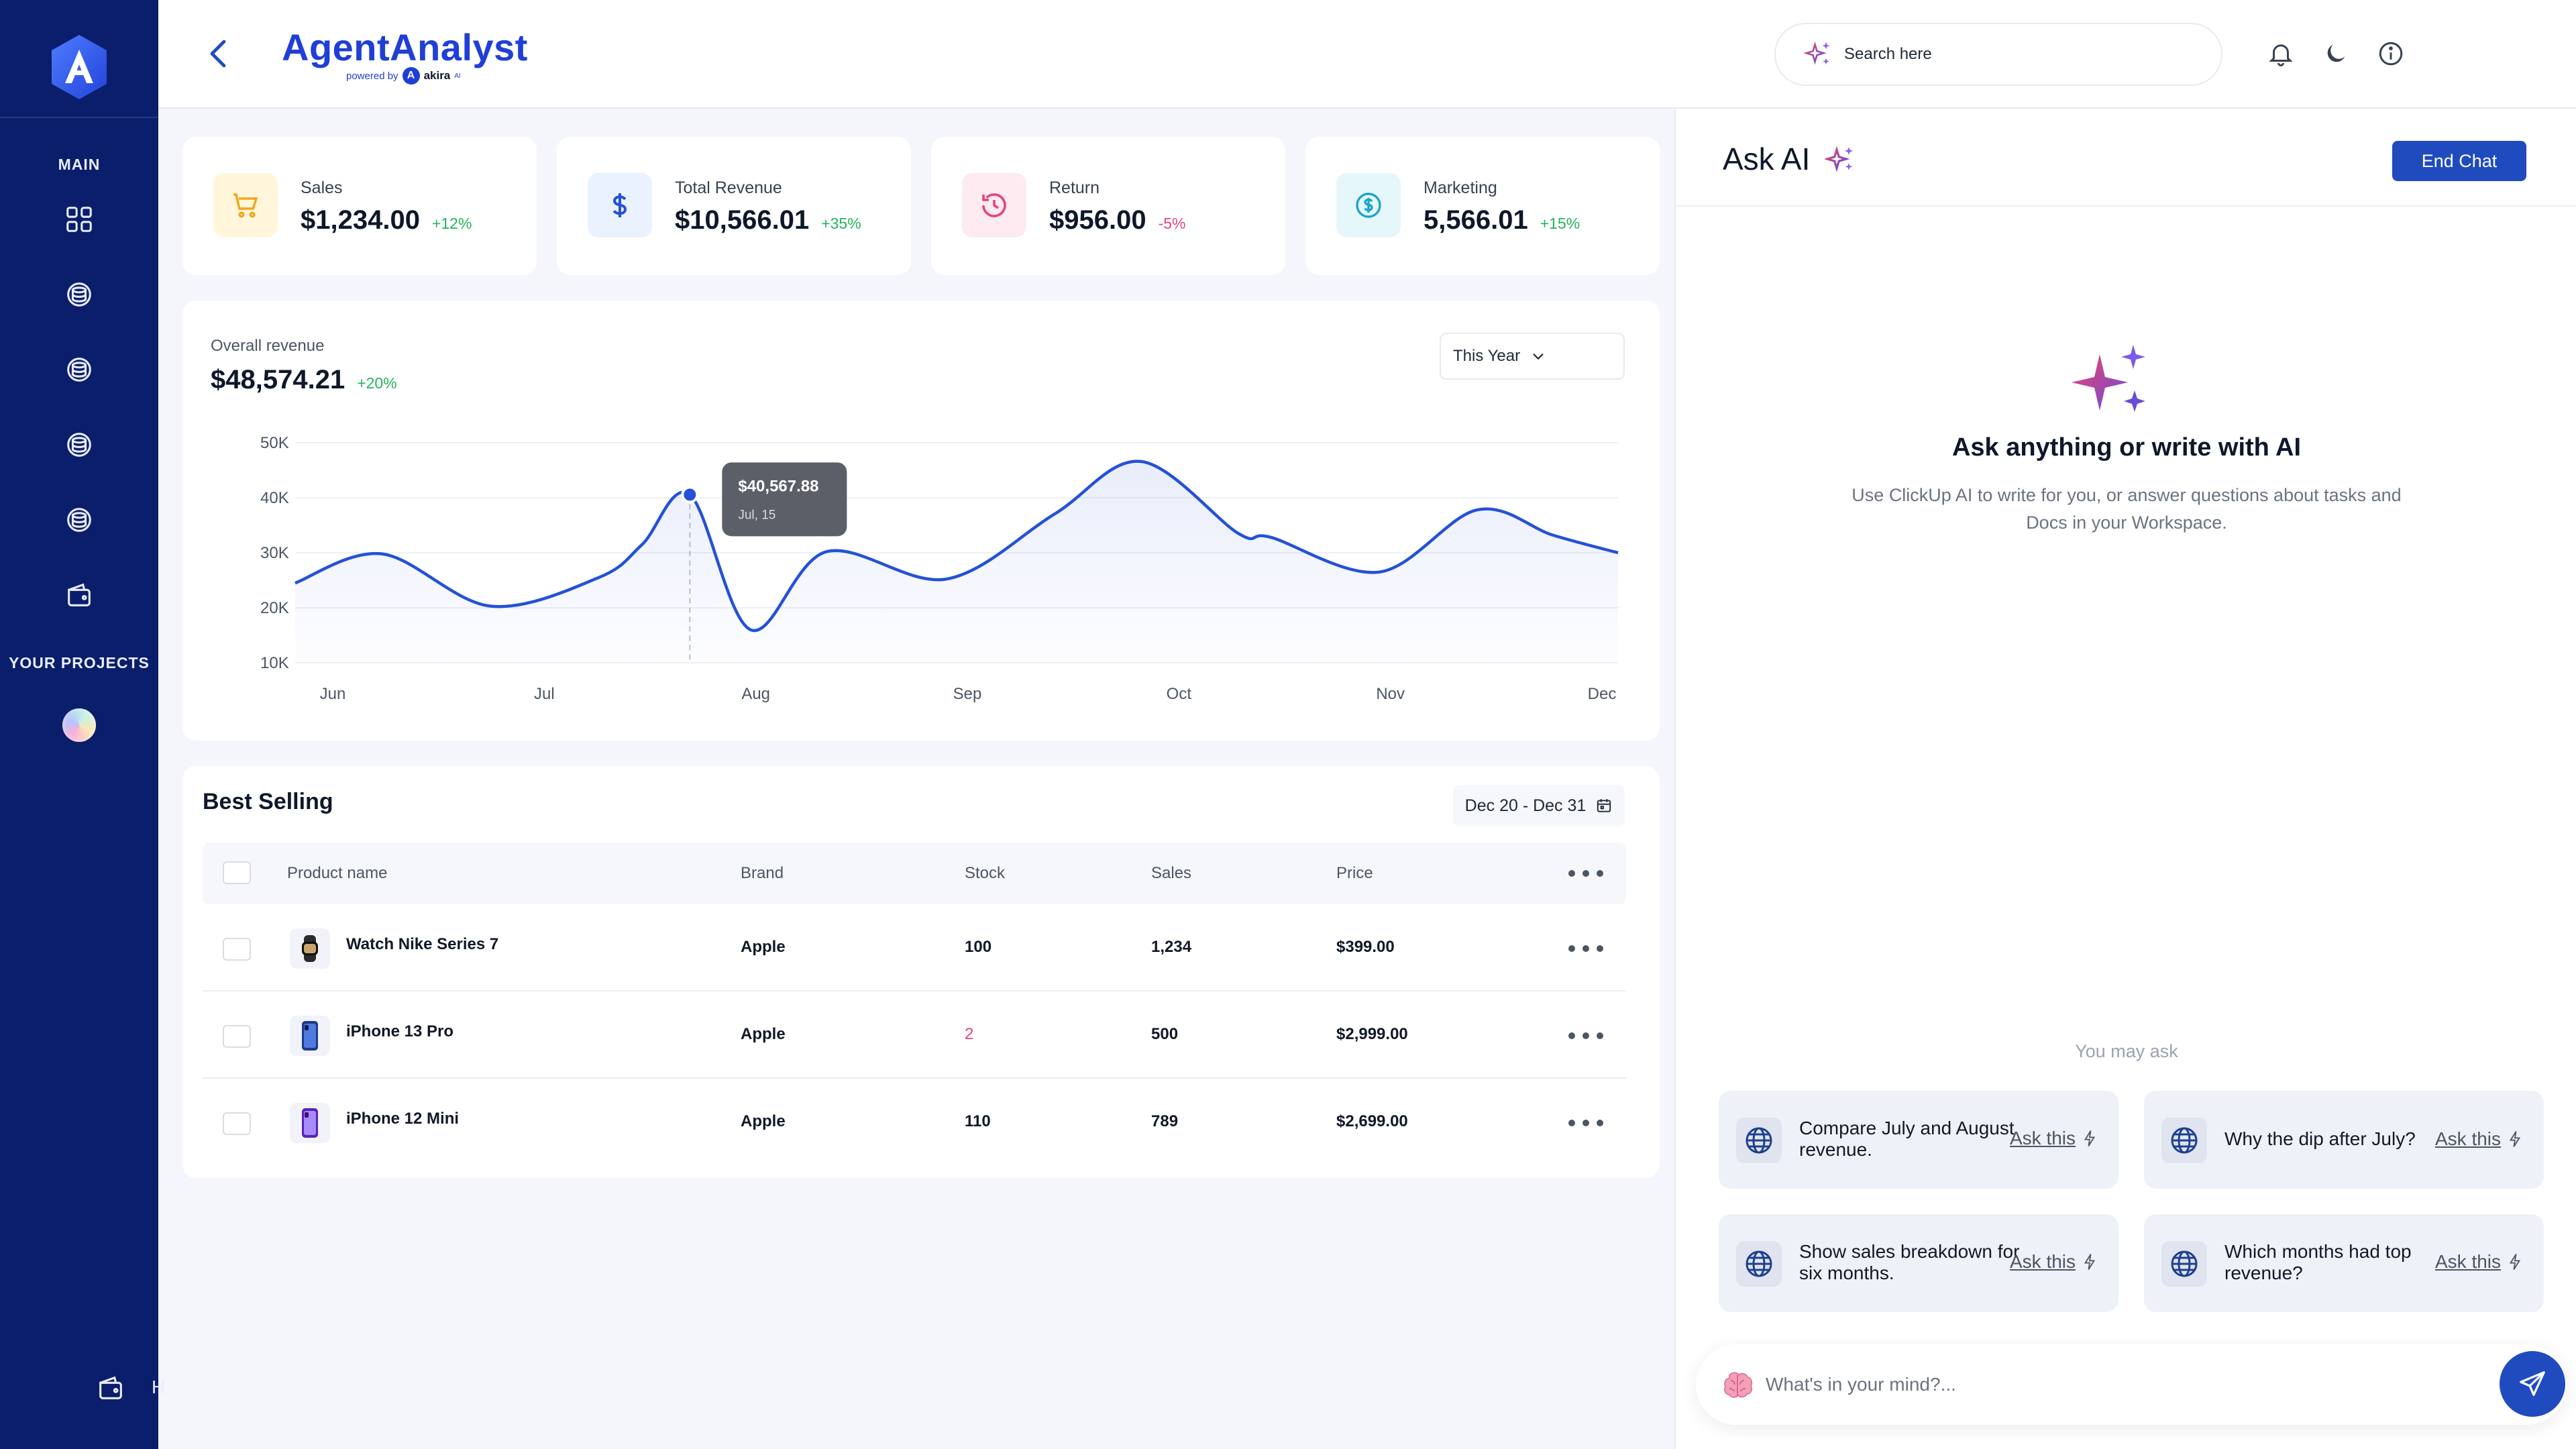  What do you see at coordinates (322, 187) in the screenshot?
I see `kpi-label: Sales` at bounding box center [322, 187].